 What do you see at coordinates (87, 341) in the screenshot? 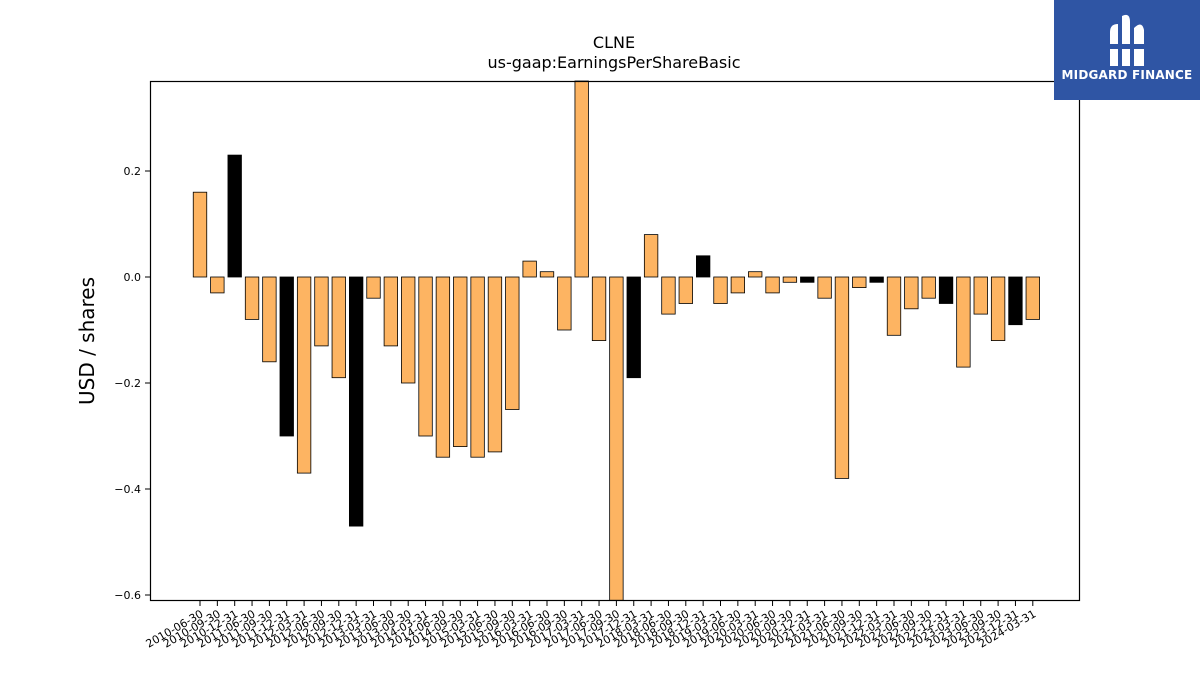
I see `y-axis-label: USD / shares` at bounding box center [87, 341].